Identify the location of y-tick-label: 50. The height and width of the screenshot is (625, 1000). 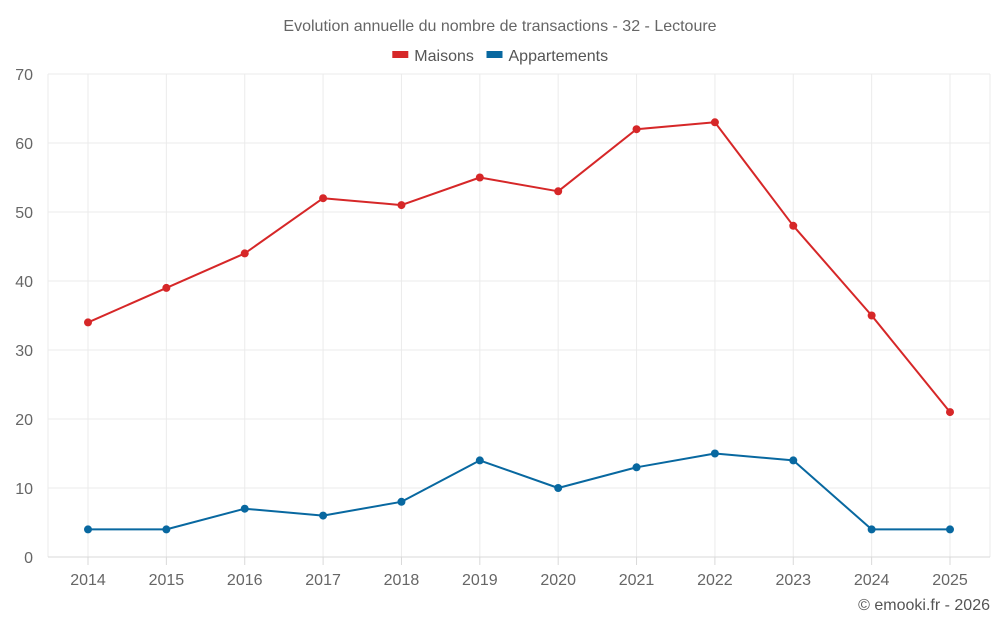
(24, 213).